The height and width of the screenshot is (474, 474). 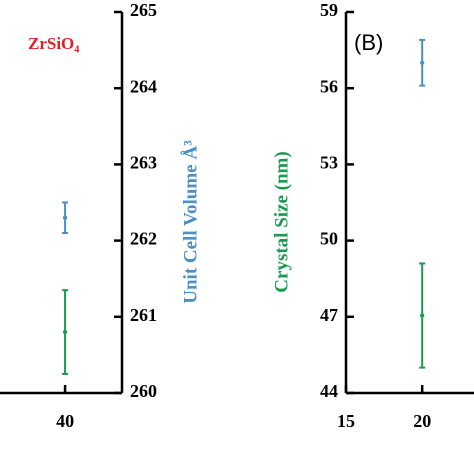 I want to click on y-tick-label: 265, so click(x=143, y=10).